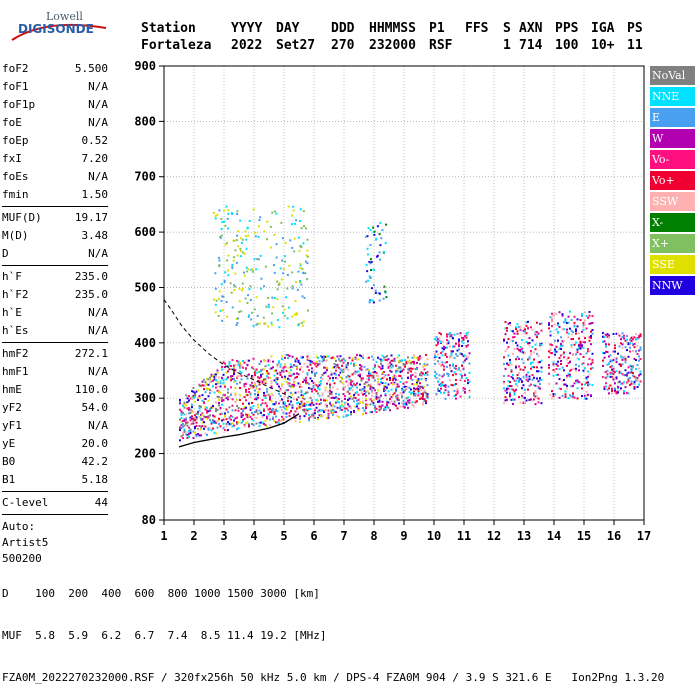 The width and height of the screenshot is (700, 699). I want to click on header-day-label: DAY, so click(288, 28).